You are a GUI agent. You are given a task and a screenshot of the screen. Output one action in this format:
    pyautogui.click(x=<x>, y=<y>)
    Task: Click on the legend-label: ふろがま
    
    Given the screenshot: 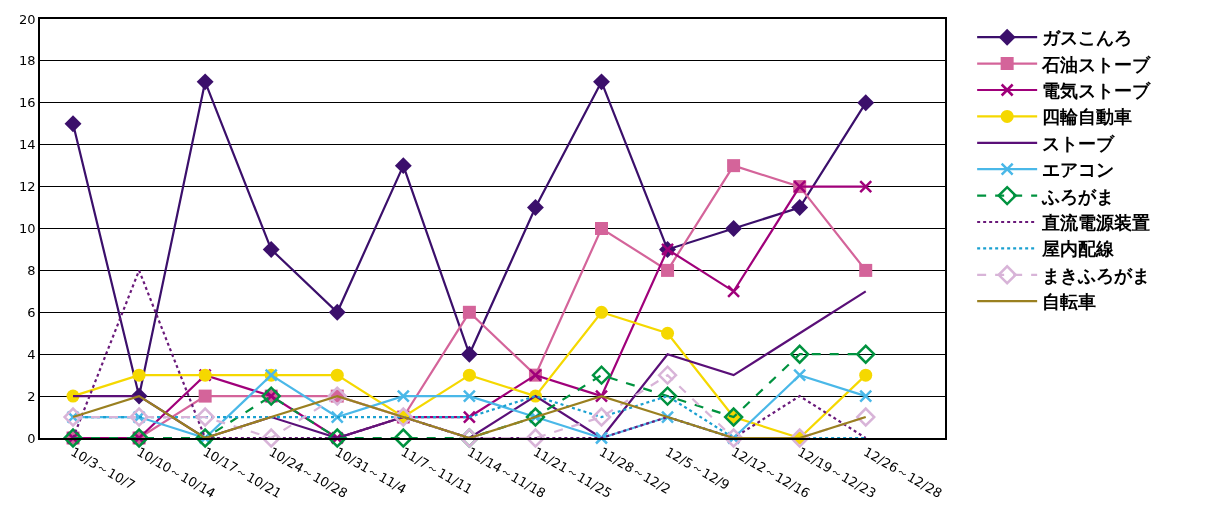 What is the action you would take?
    pyautogui.click(x=1078, y=196)
    